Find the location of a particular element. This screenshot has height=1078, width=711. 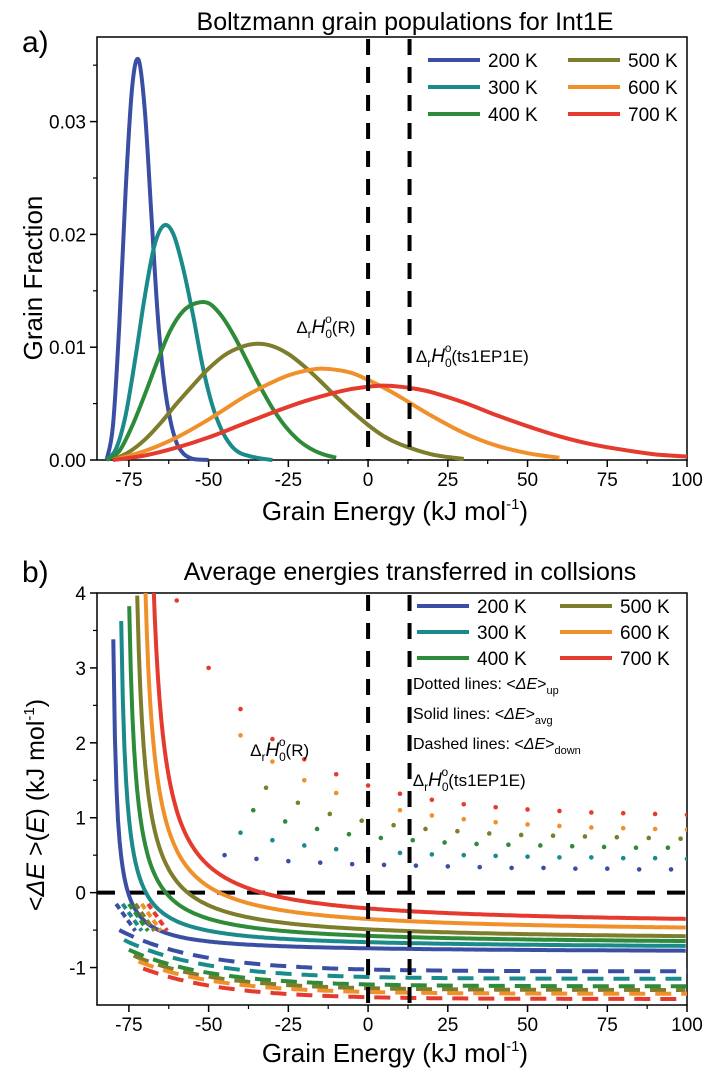

panel-b-y-axis-label-delta: ΔE is located at coordinates (36, 880).